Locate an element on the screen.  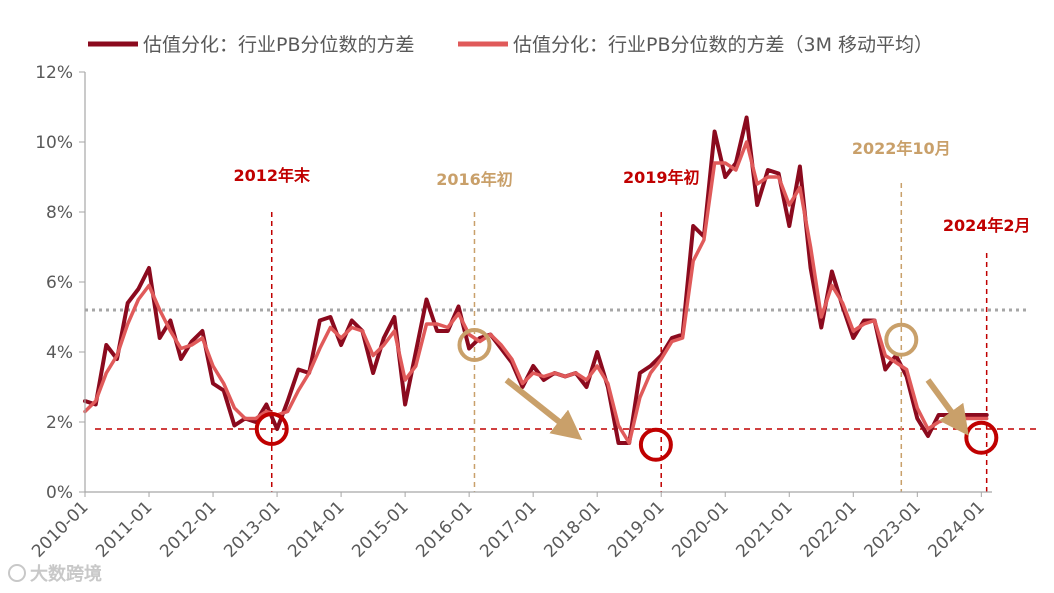
watermark: 大数跨境 is located at coordinates (55, 574).